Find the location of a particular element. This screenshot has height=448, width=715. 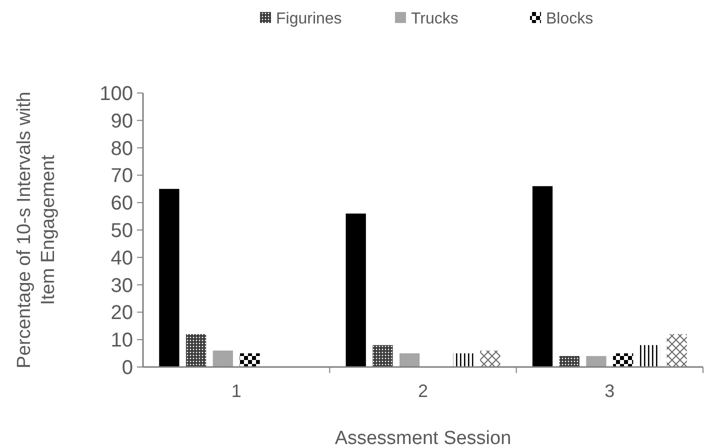

x-tick-label: 2 is located at coordinates (423, 391).